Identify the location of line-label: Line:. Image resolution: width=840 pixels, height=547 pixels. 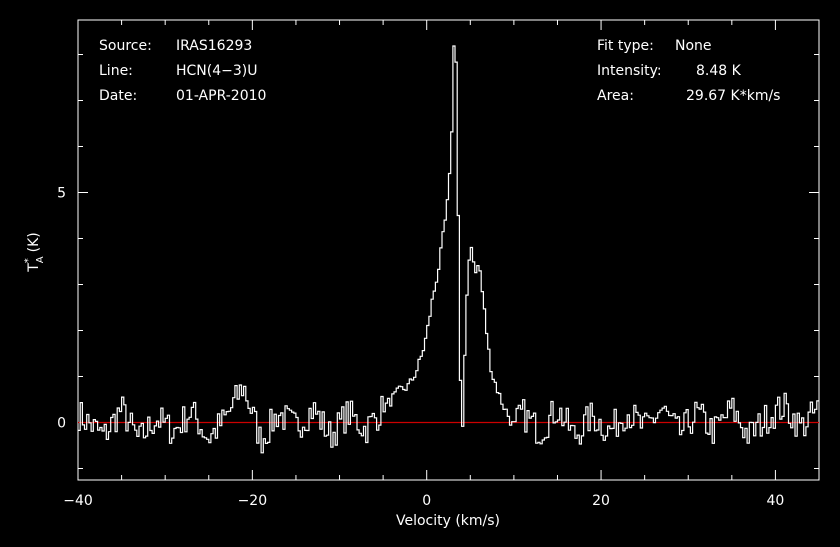
(116, 71).